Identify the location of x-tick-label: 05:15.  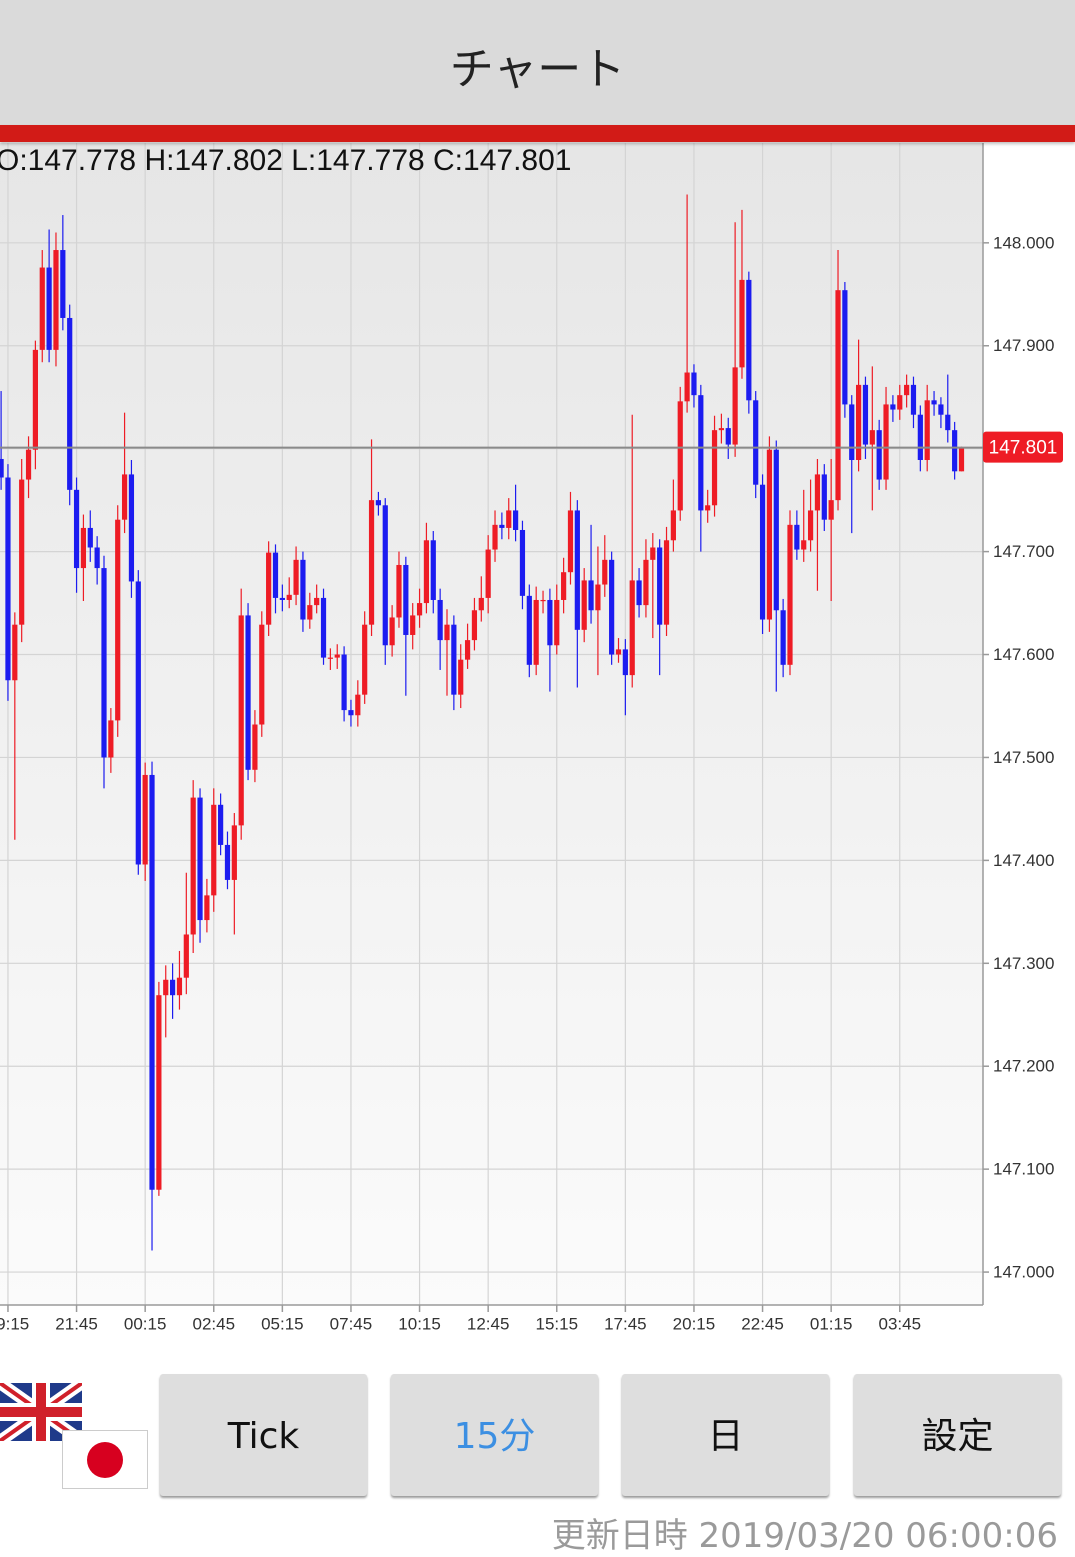
(282, 1323).